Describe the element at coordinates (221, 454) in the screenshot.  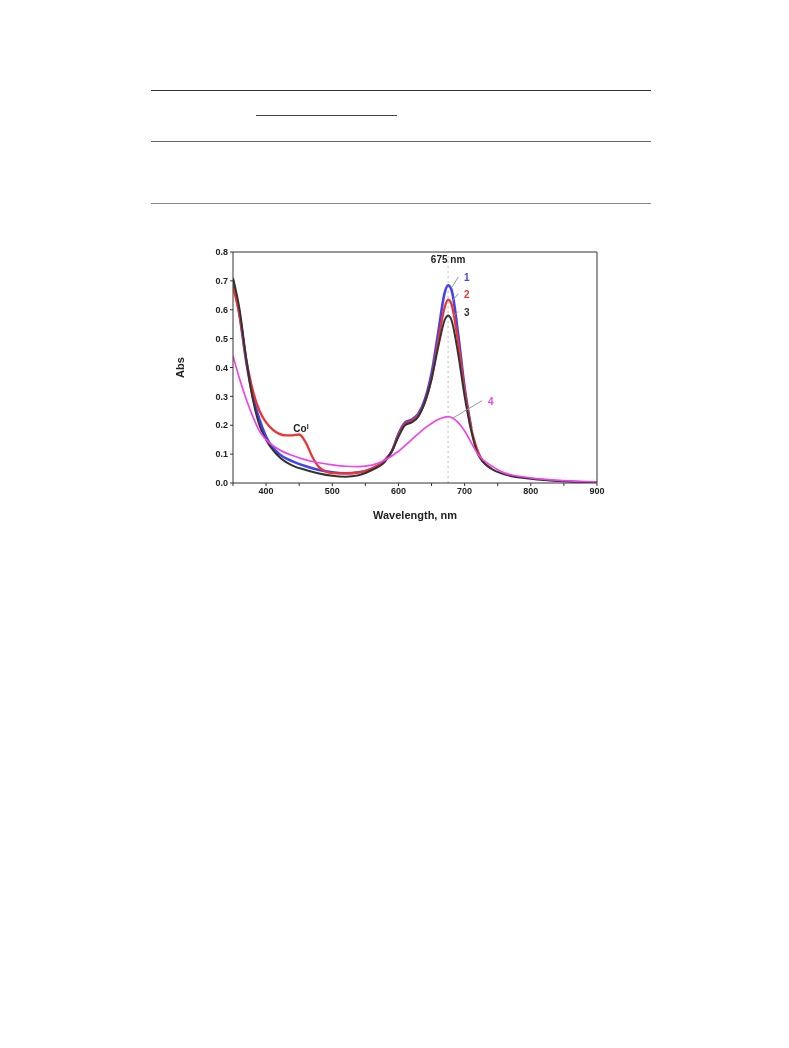
I see `y-tick-label: 0.1` at that location.